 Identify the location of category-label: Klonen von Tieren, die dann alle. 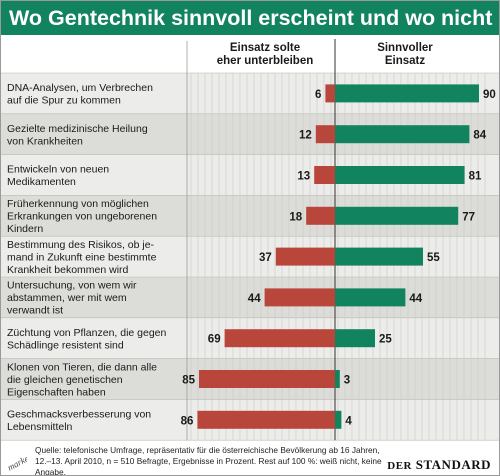
(82, 367).